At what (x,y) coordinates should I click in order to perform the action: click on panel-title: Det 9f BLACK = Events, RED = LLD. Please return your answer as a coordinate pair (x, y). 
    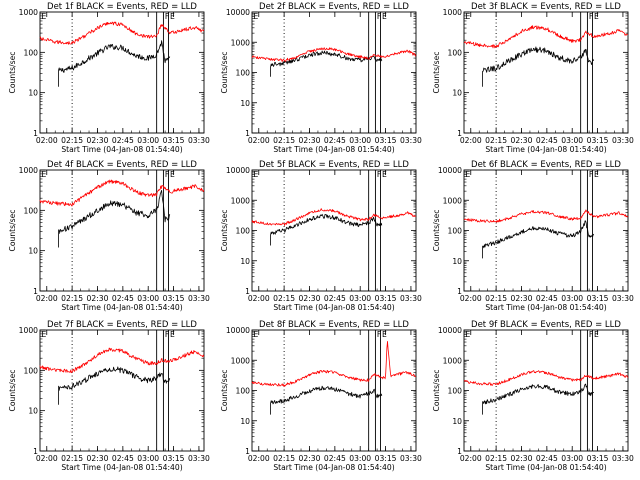
    Looking at the image, I should click on (546, 325).